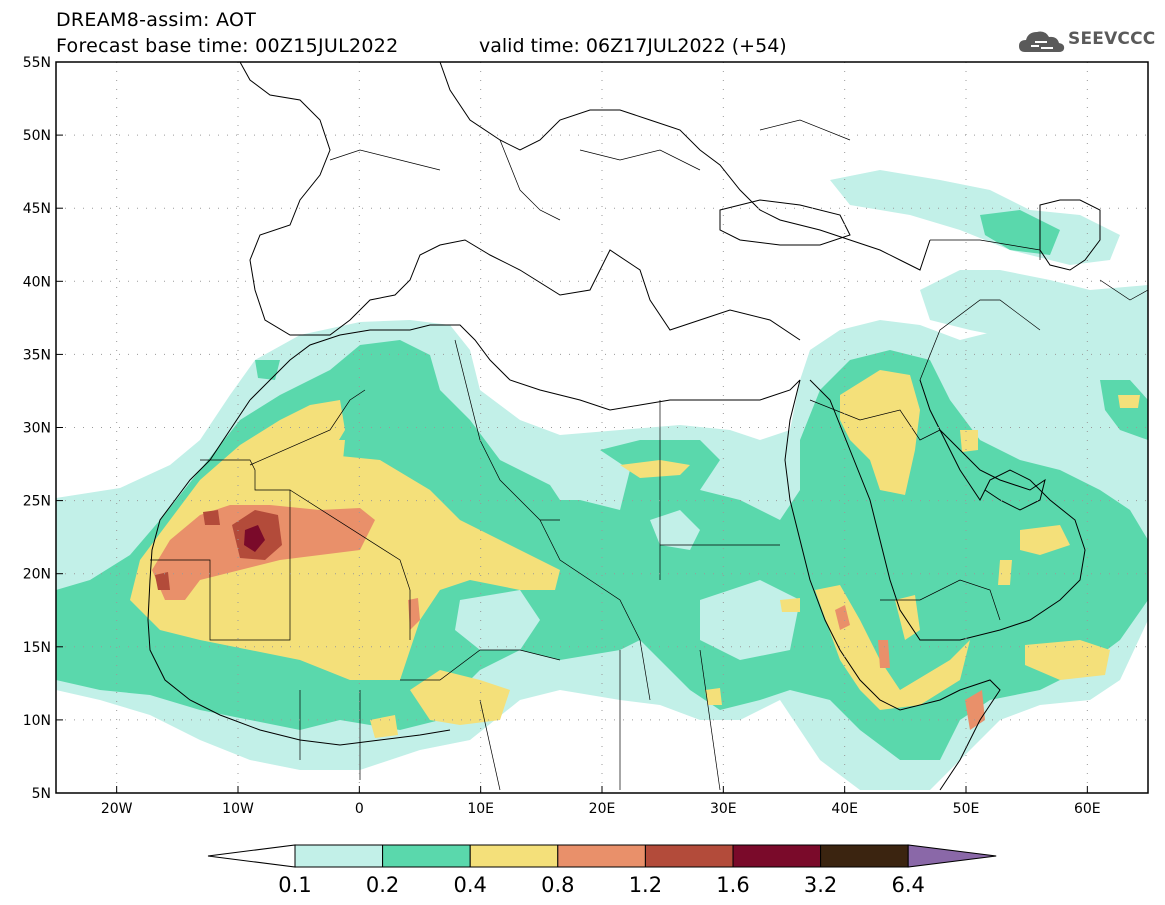 The width and height of the screenshot is (1165, 905). Describe the element at coordinates (1042, 41) in the screenshot. I see `cloud-logo-icon` at that location.